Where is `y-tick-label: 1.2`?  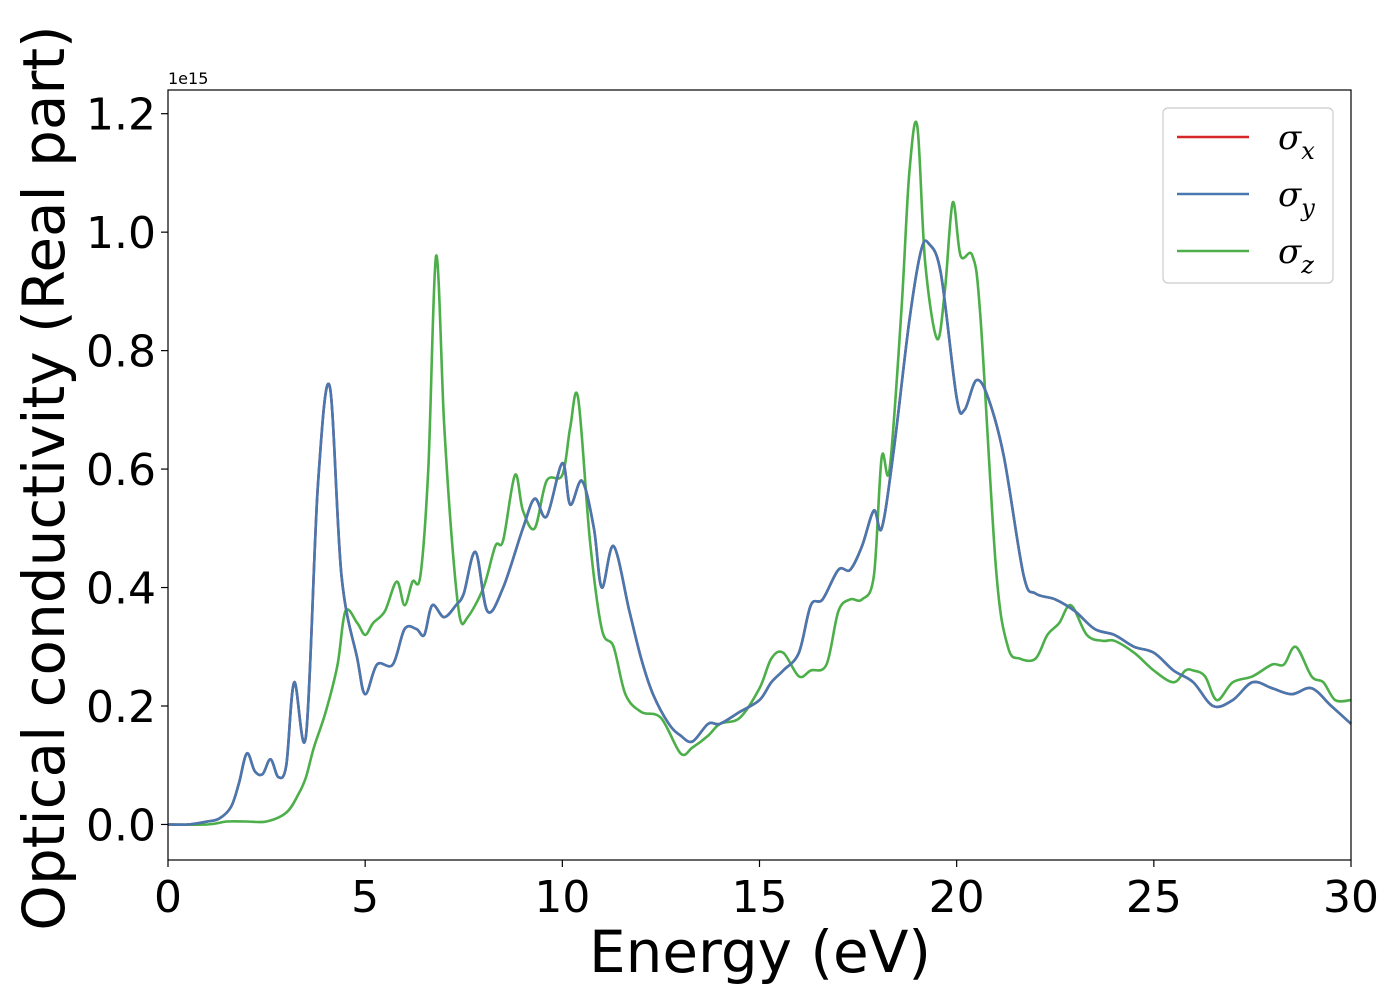 y-tick-label: 1.2 is located at coordinates (121, 115).